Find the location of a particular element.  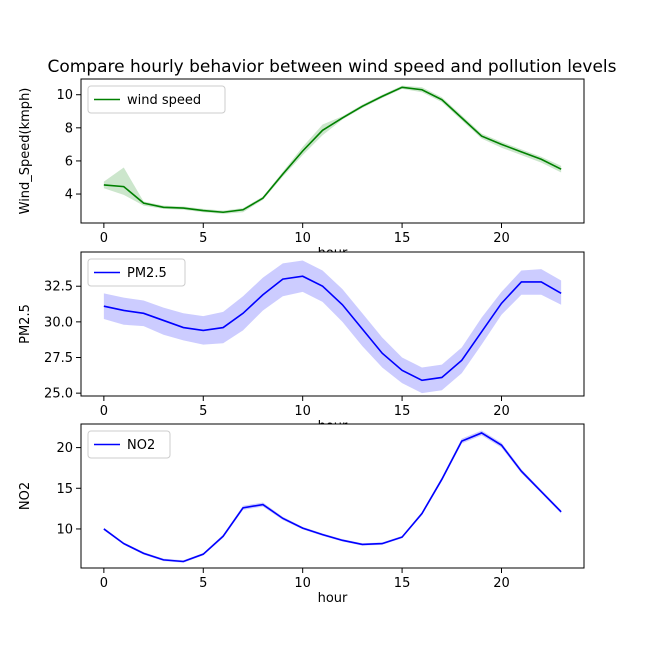

y-axis-label: PM2.5 is located at coordinates (25, 324).